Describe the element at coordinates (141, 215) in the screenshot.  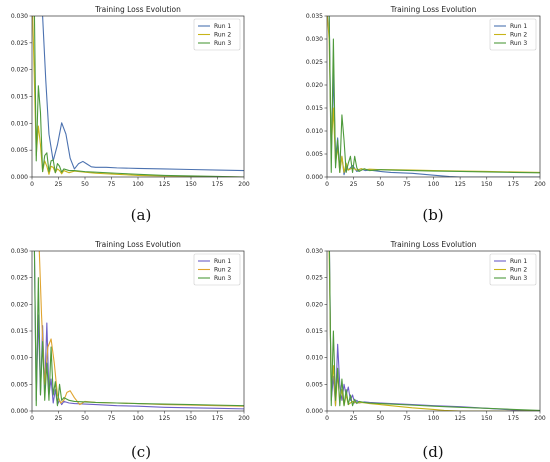
I see `panel-label: (a)` at that location.